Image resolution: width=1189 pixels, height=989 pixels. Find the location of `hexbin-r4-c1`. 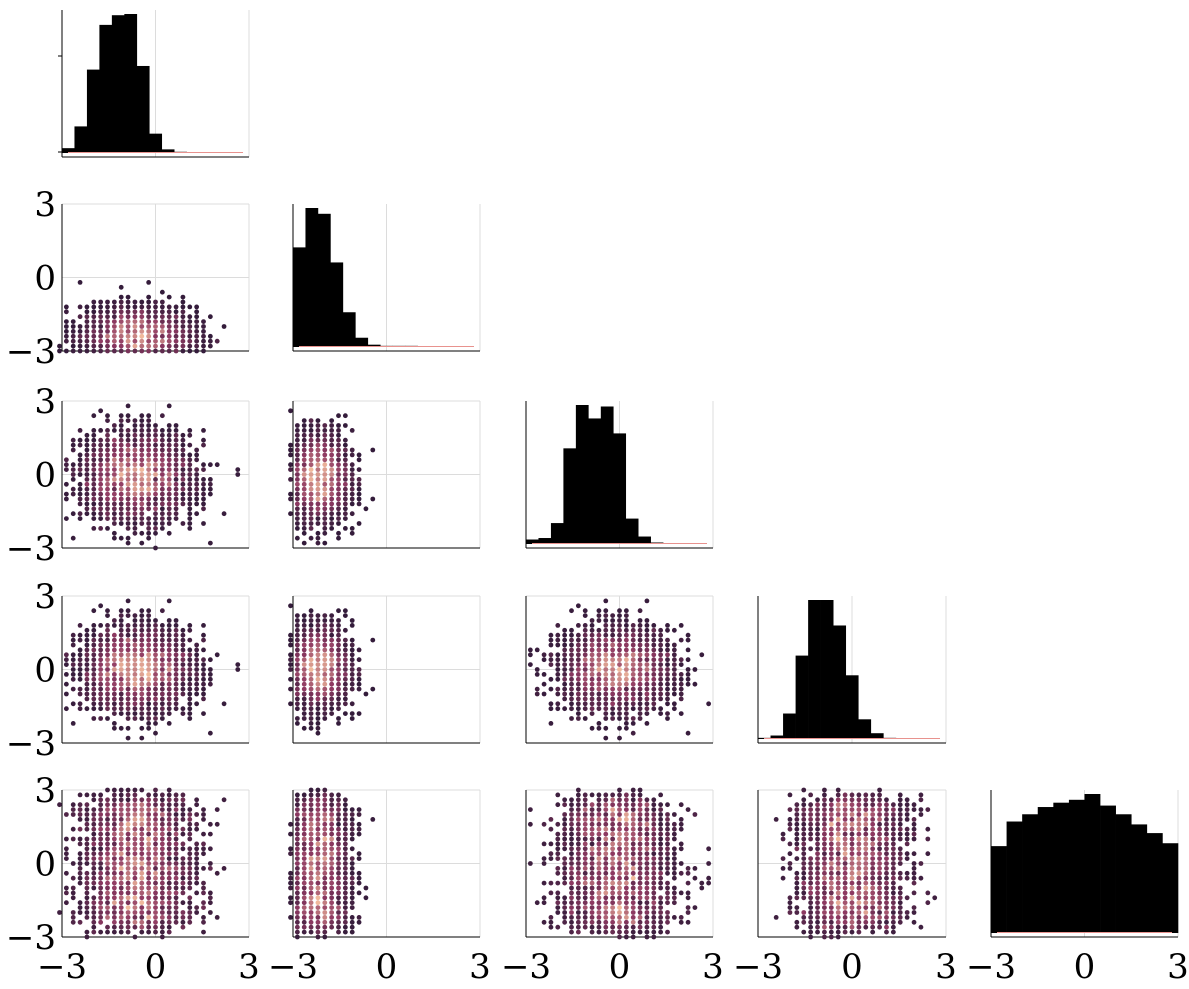

hexbin-r4-c1 is located at coordinates (152, 669).